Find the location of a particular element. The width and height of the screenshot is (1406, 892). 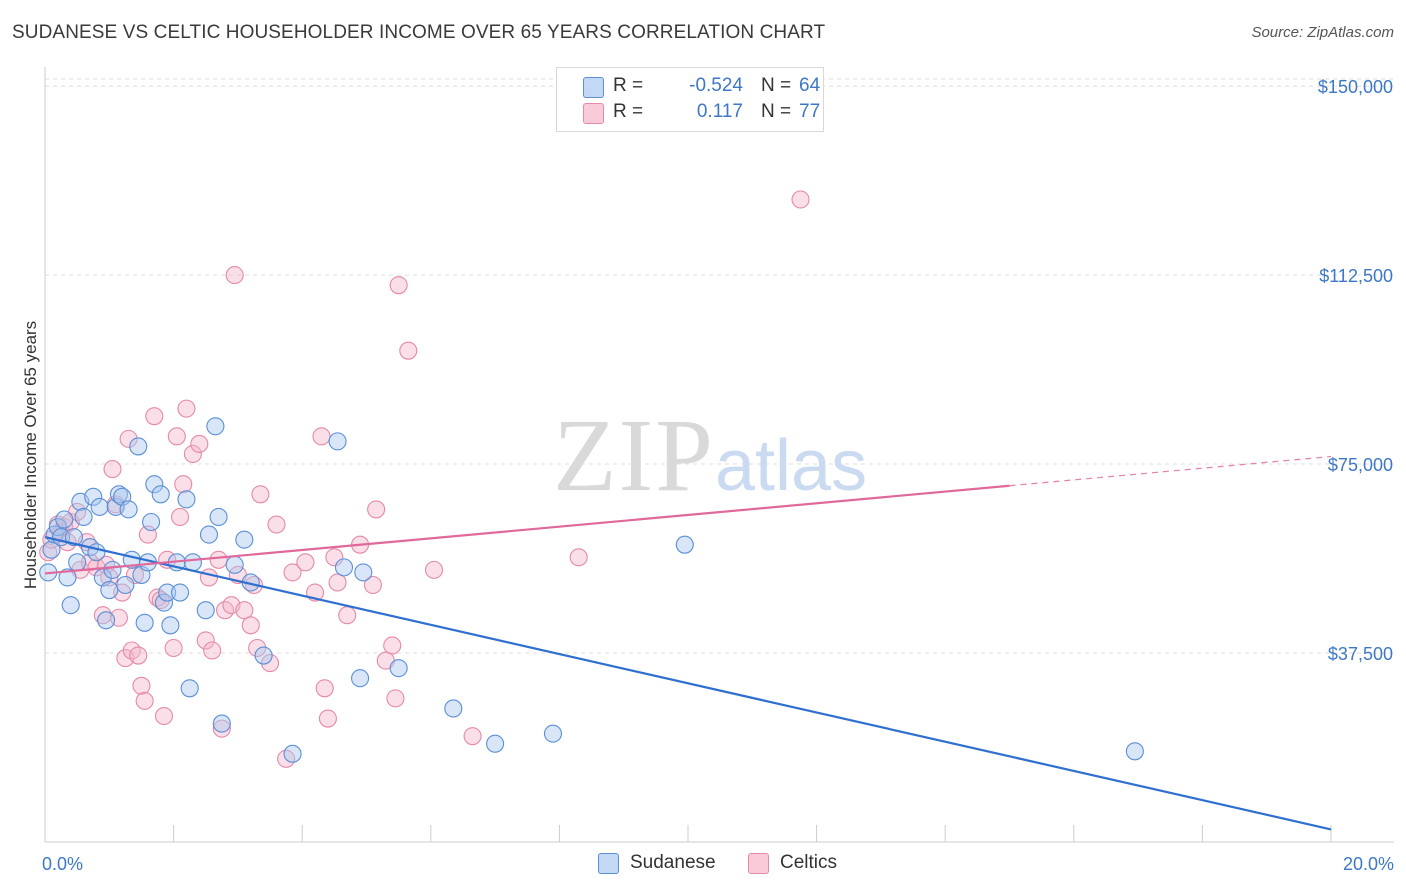

legend-r-value: -0.524 is located at coordinates (716, 85).